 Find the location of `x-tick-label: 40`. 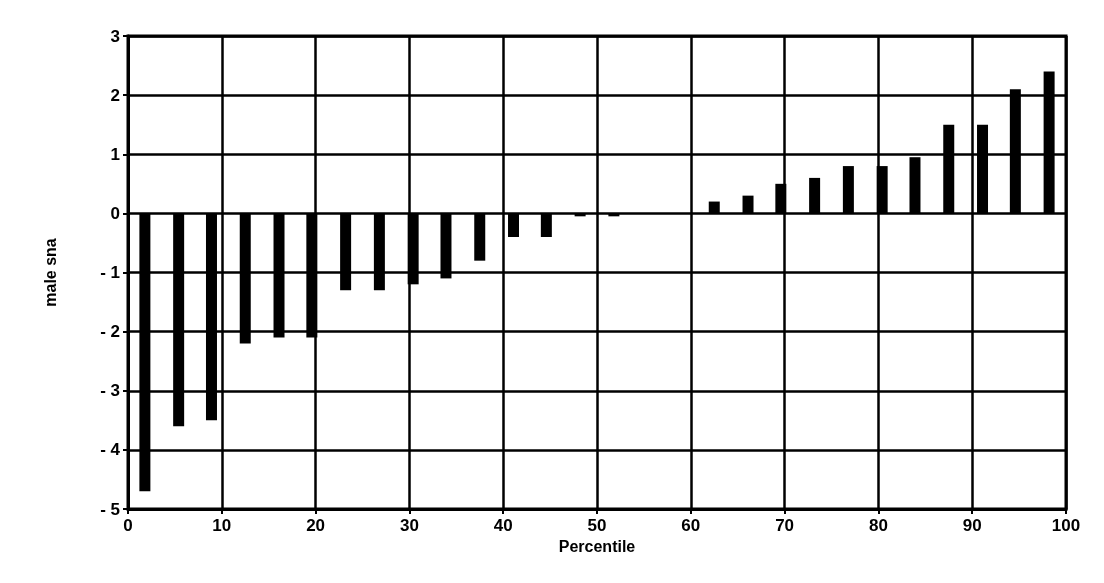

x-tick-label: 40 is located at coordinates (503, 525).